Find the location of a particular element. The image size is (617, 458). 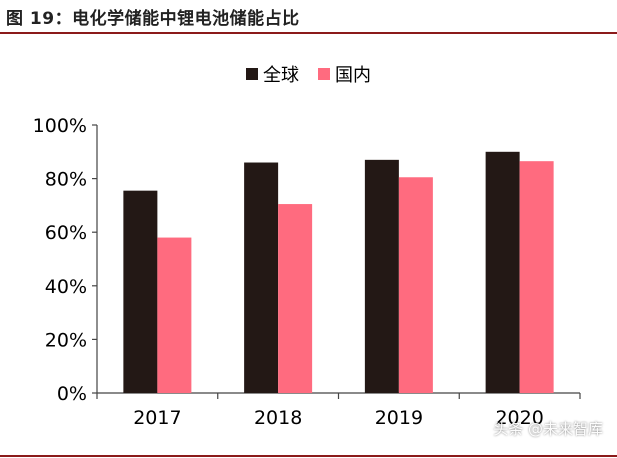

bar-domestic-2018 is located at coordinates (295, 298).